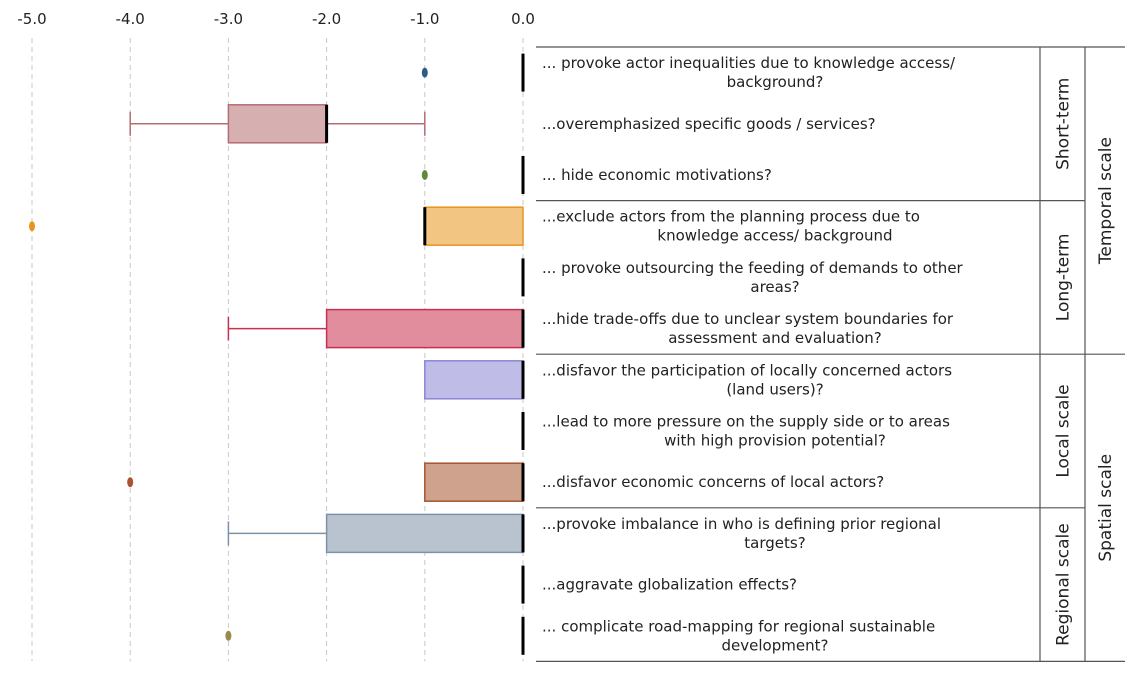 The width and height of the screenshot is (1127, 683). I want to click on question-label: (land users)?, so click(774, 389).